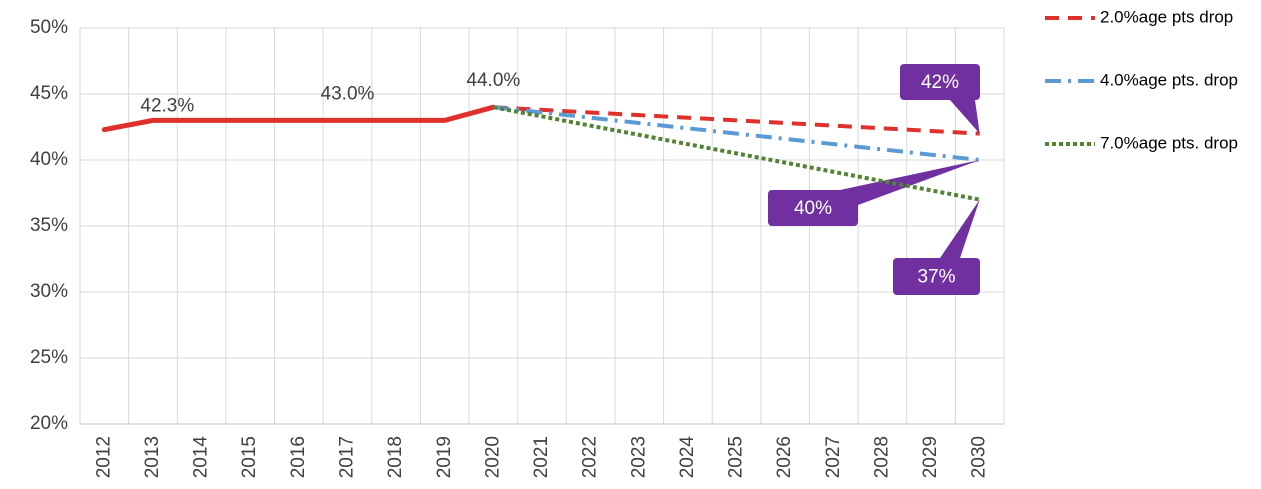 The image size is (1261, 489). I want to click on y-tick-label: 25%, so click(49, 357).